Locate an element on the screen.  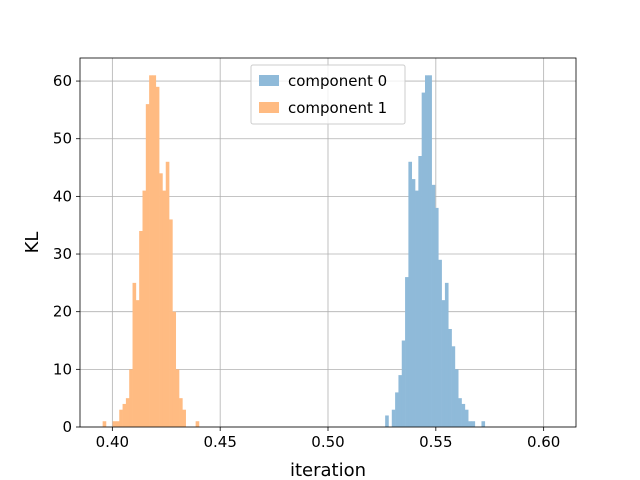
legend: component 0 component 1 is located at coordinates (328, 94).